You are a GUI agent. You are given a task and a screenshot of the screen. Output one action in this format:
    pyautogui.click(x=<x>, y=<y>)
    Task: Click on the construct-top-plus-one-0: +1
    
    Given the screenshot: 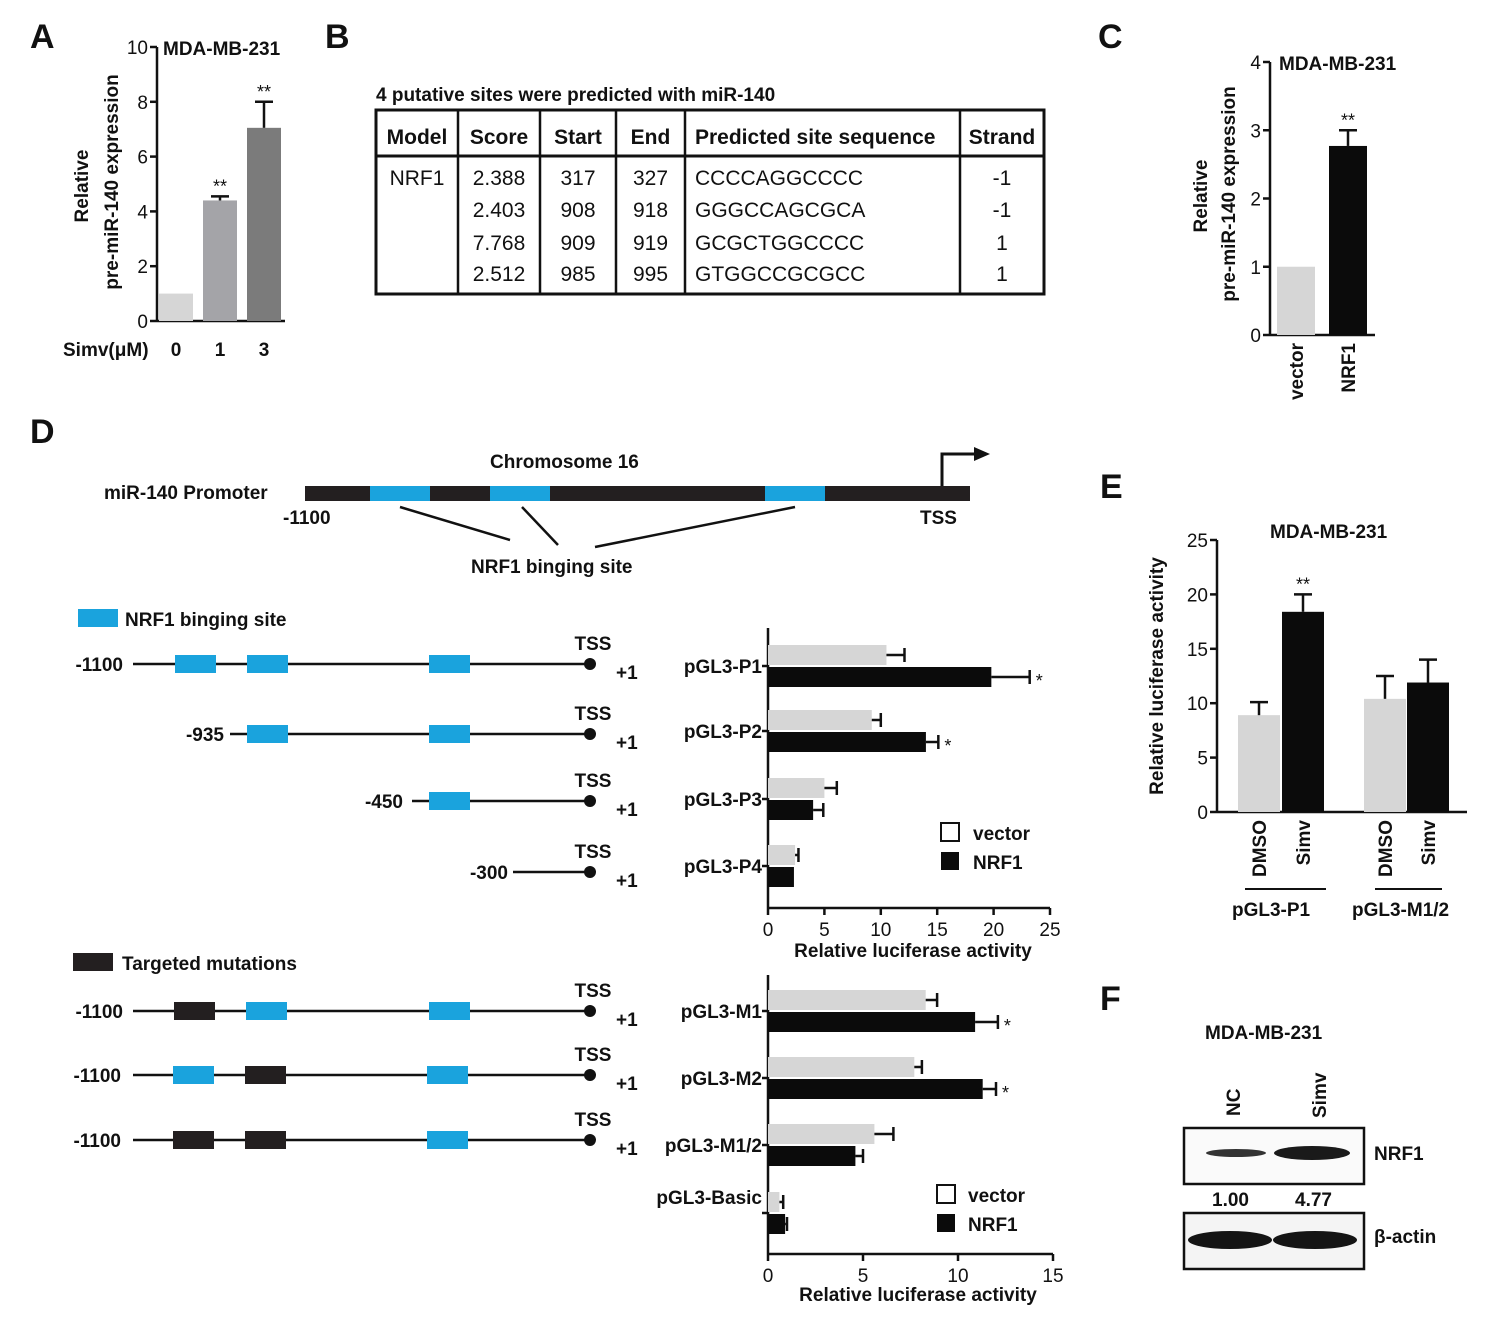 What is the action you would take?
    pyautogui.click(x=627, y=673)
    